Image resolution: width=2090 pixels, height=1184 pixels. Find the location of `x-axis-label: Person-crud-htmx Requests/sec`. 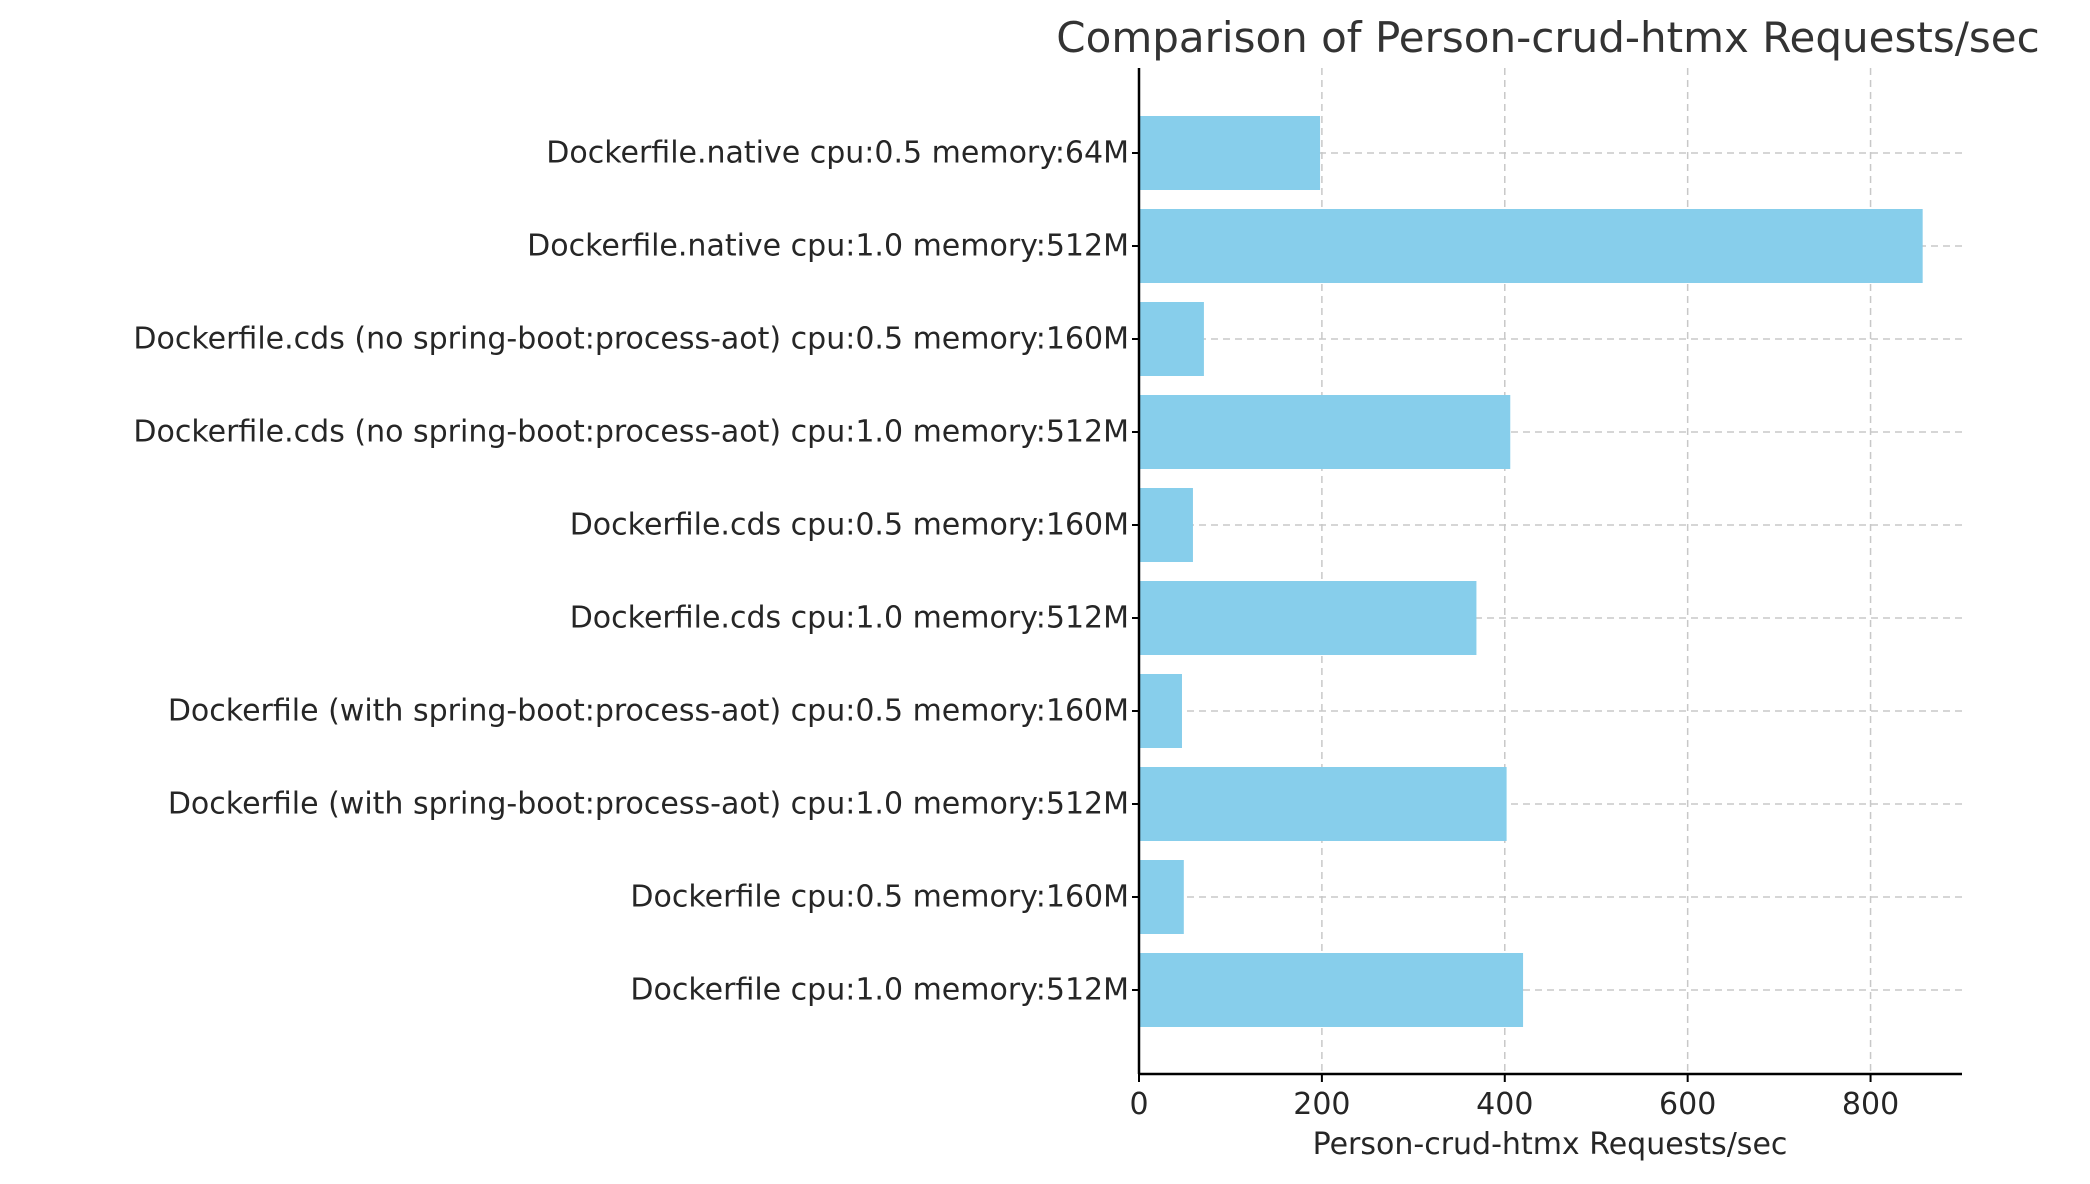

x-axis-label: Person-crud-htmx Requests/sec is located at coordinates (1550, 1144).